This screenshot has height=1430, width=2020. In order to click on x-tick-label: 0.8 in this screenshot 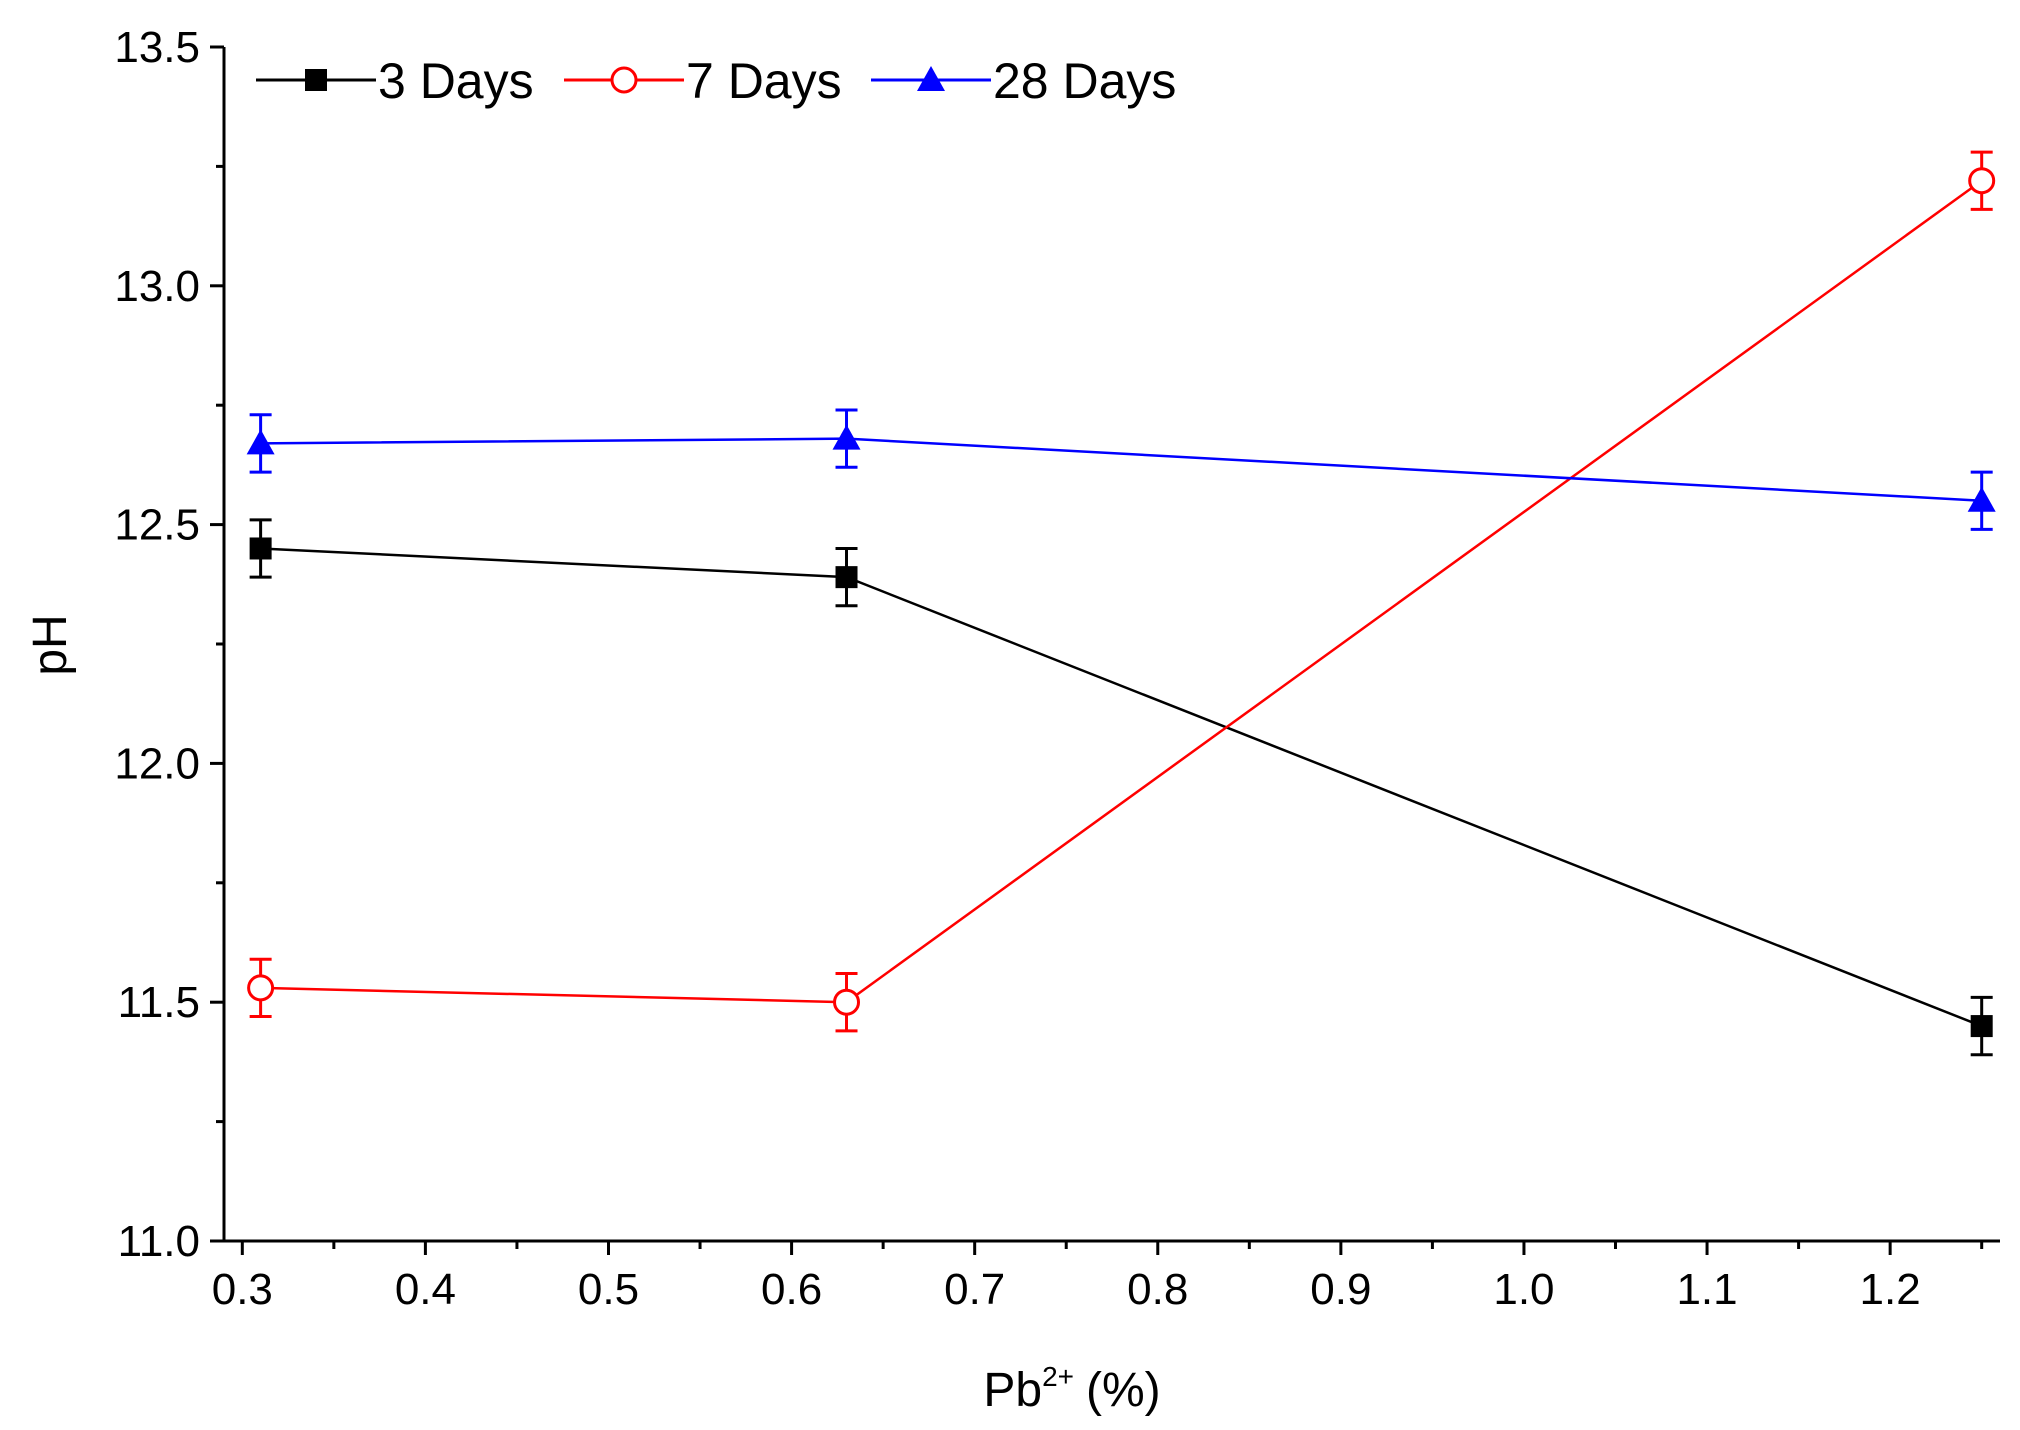, I will do `click(1157, 1289)`.